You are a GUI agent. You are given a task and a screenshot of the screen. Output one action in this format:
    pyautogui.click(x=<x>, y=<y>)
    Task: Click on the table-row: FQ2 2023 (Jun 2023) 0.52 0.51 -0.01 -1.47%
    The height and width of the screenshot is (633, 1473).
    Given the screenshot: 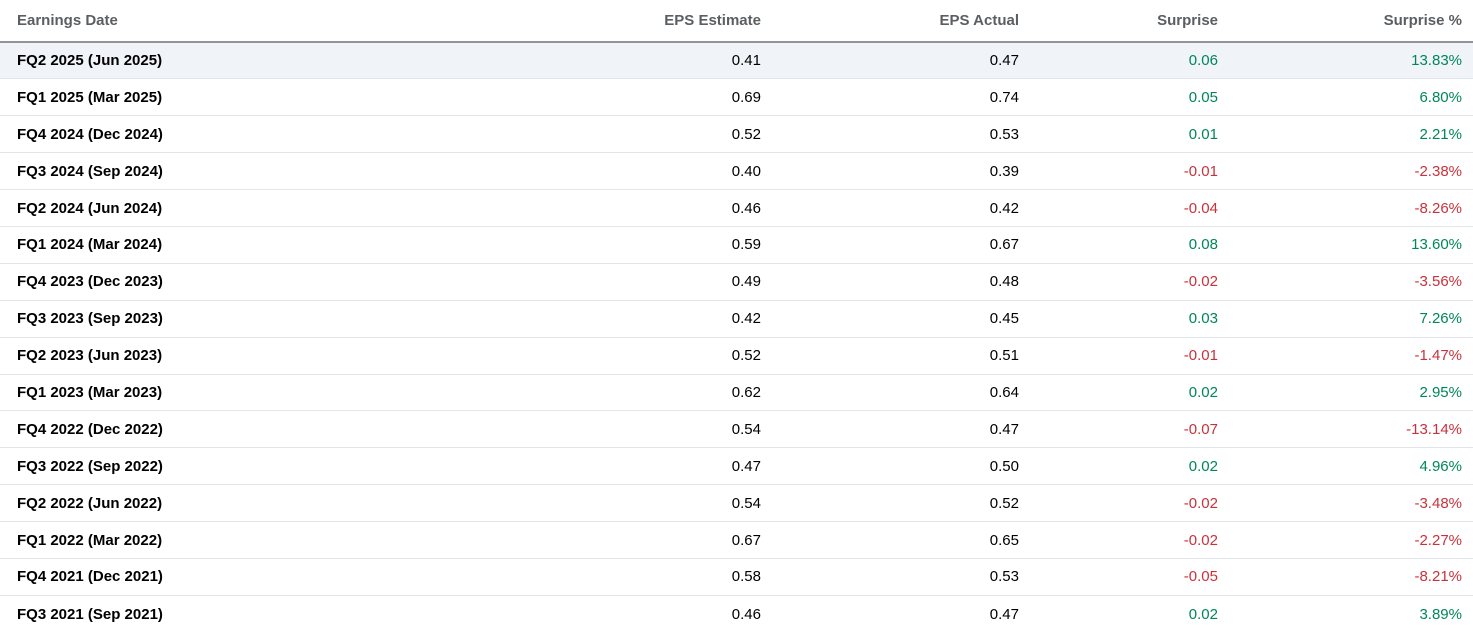 What is the action you would take?
    pyautogui.click(x=736, y=355)
    